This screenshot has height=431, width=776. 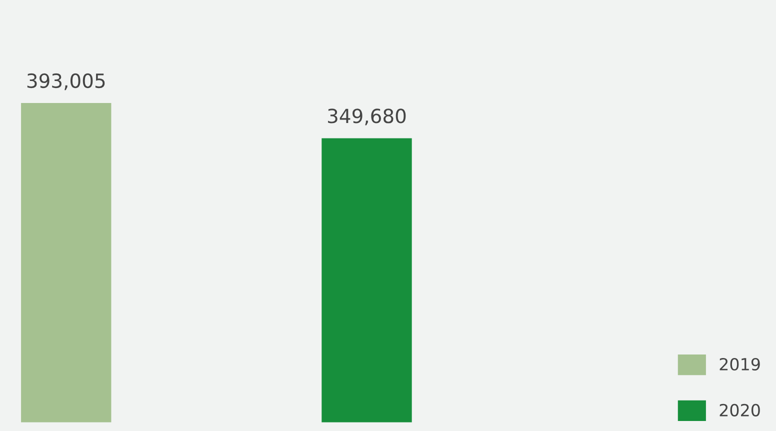 What do you see at coordinates (367, 117) in the screenshot?
I see `data-label: 349,680` at bounding box center [367, 117].